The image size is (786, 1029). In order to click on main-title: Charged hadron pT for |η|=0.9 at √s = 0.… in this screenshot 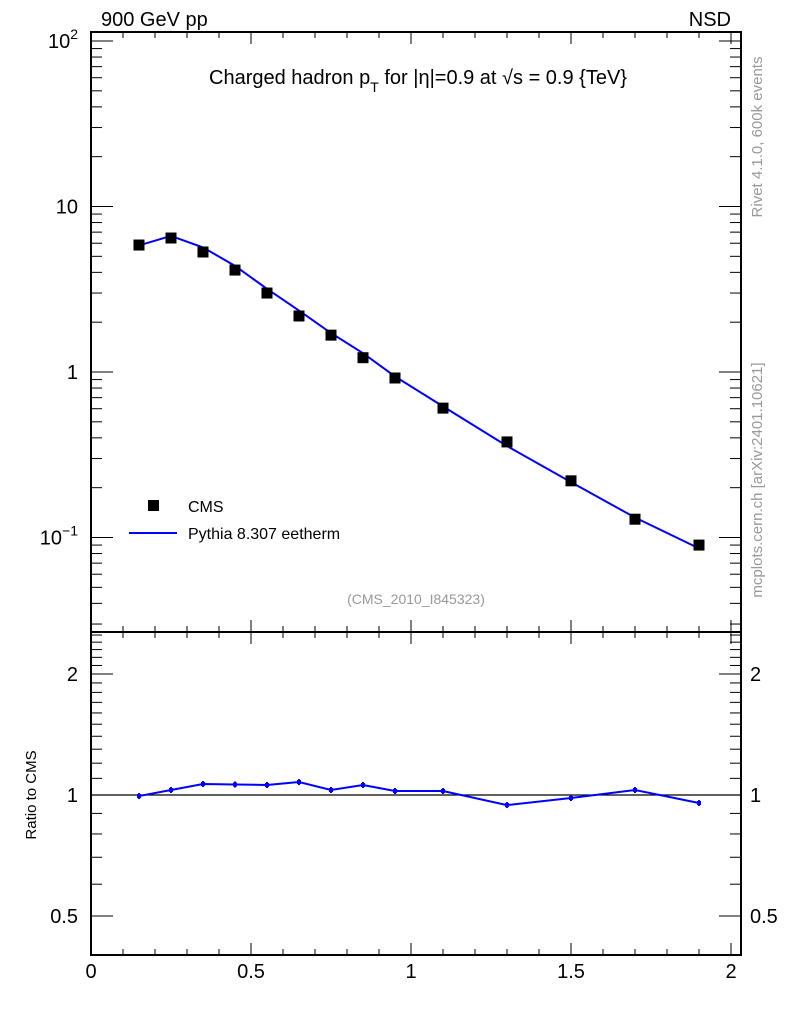, I will do `click(418, 81)`.